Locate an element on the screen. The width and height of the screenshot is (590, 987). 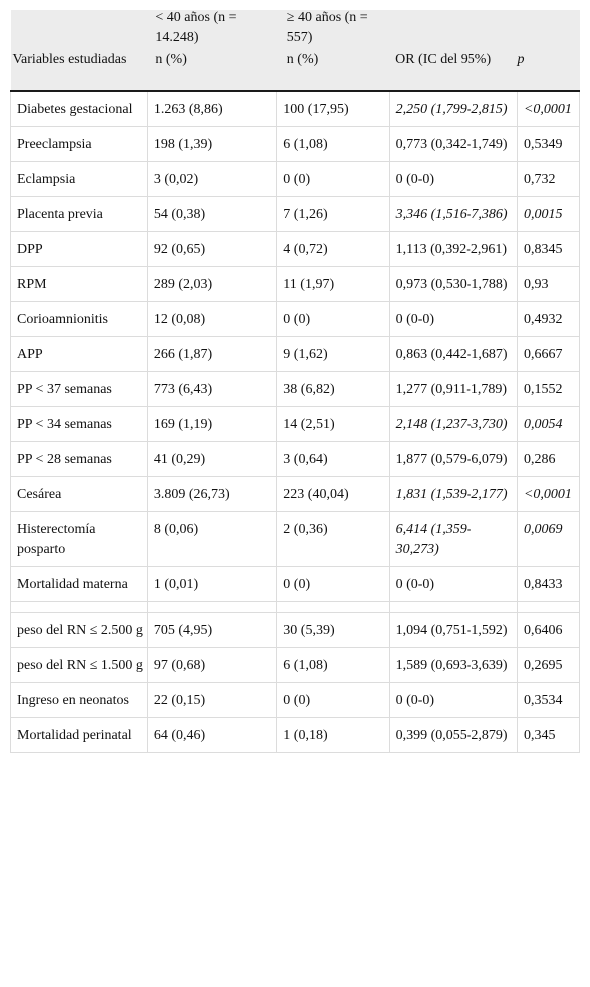
cell-variable: RPM is located at coordinates (79, 284).